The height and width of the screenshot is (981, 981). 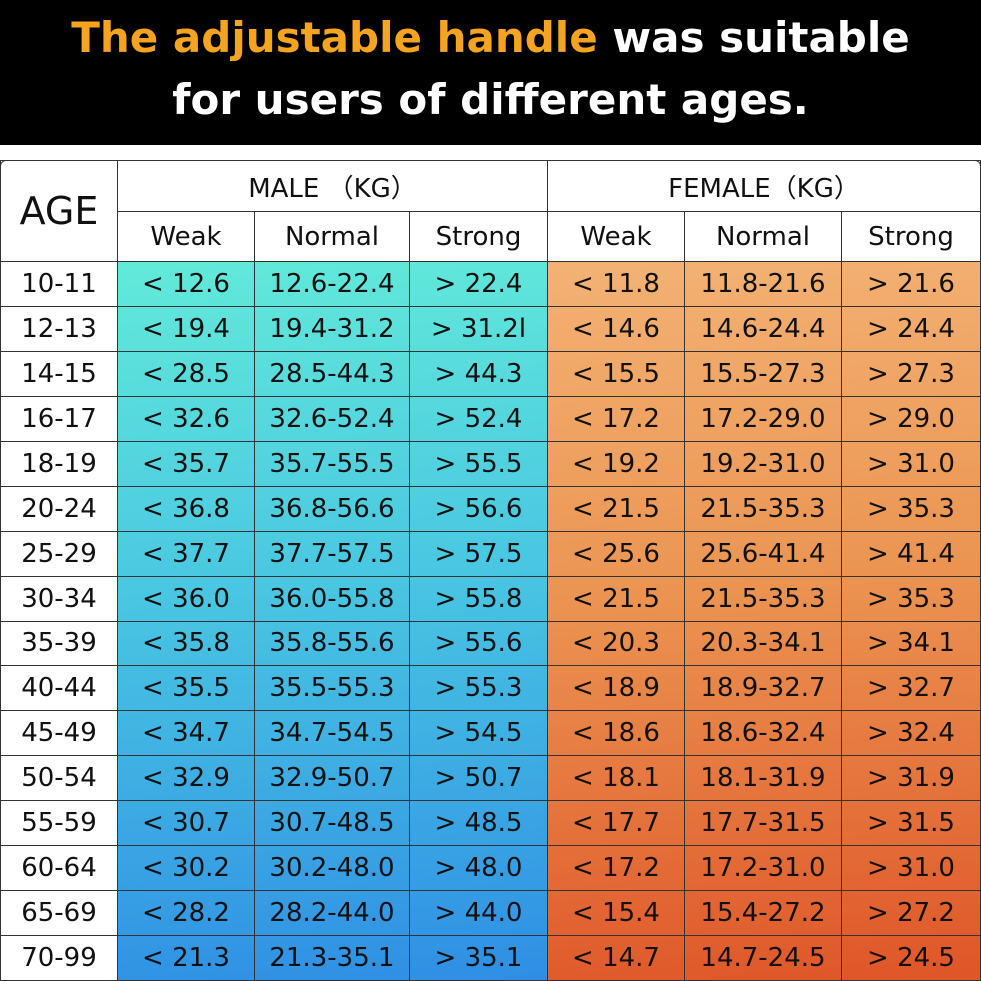 What do you see at coordinates (59, 554) in the screenshot?
I see `age-cell: 25-29` at bounding box center [59, 554].